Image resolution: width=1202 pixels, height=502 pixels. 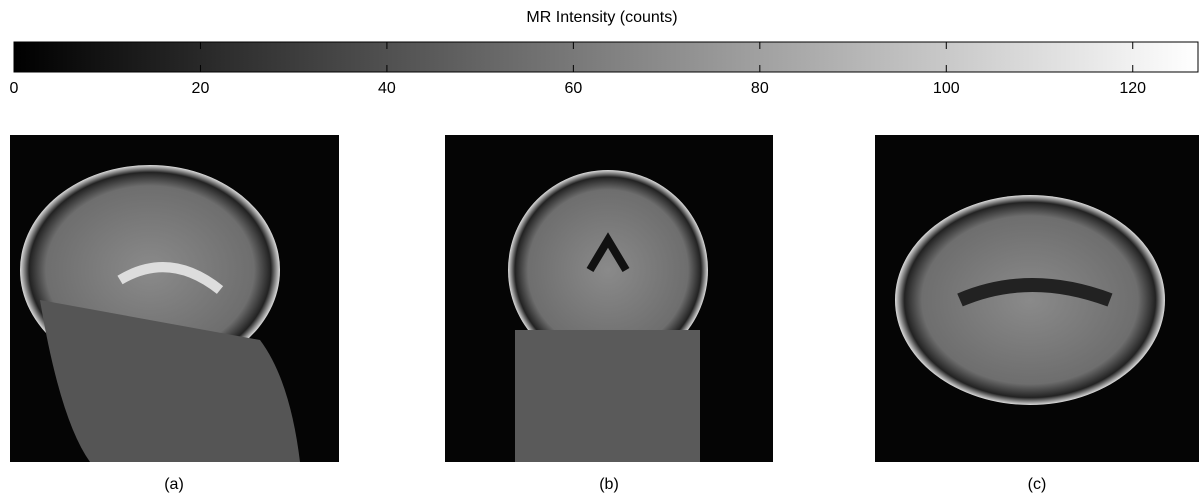 What do you see at coordinates (760, 88) in the screenshot?
I see `x-tick-label: 80` at bounding box center [760, 88].